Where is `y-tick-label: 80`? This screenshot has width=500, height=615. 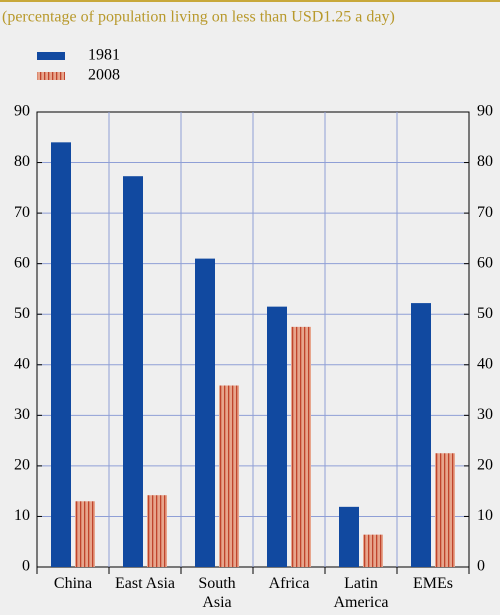
y-tick-label: 80 is located at coordinates (22, 161).